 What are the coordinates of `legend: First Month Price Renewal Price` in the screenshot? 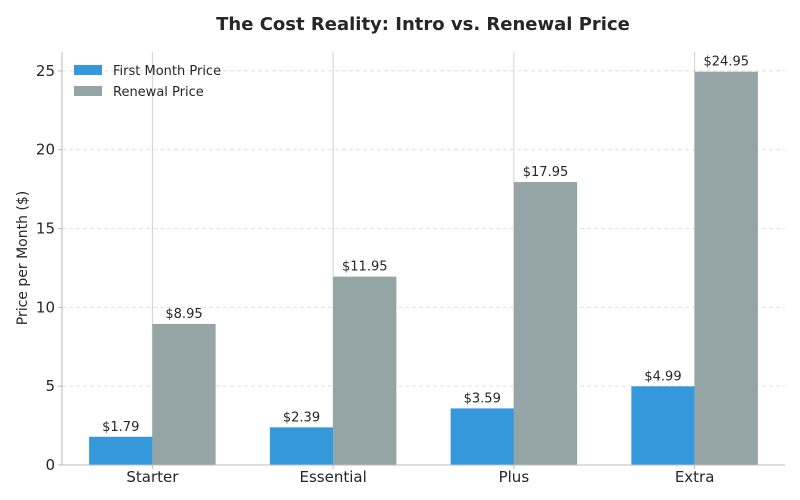 It's located at (147, 82).